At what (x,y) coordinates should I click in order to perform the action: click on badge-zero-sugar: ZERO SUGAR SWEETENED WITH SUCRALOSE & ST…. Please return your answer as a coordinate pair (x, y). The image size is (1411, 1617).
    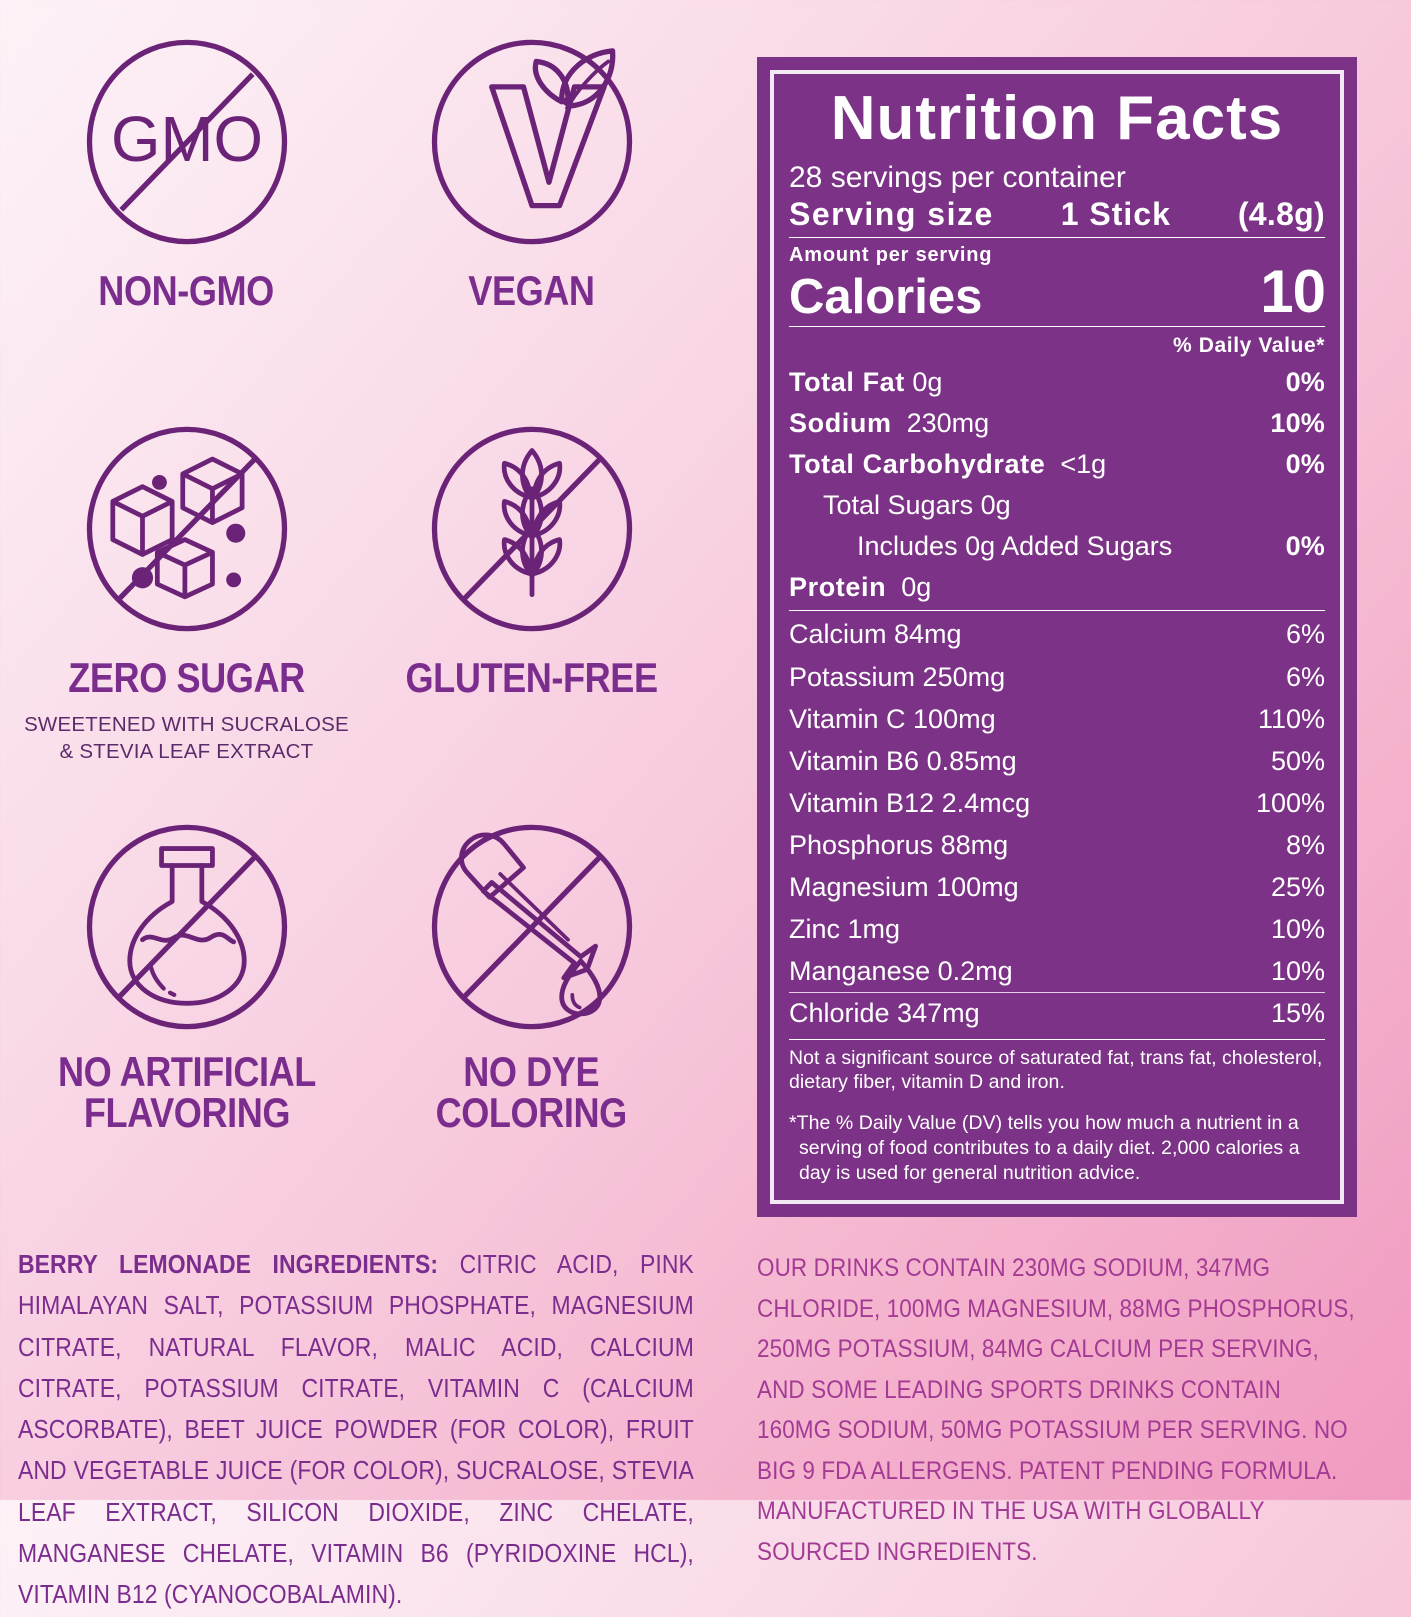
    Looking at the image, I should click on (186, 621).